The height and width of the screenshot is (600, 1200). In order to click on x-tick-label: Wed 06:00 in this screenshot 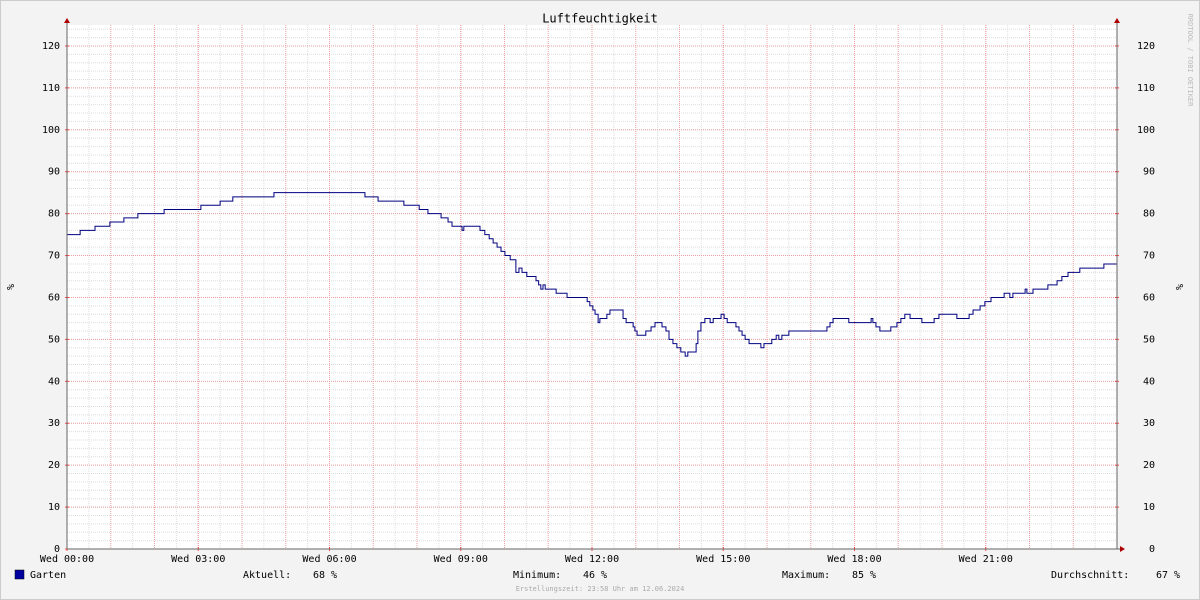, I will do `click(329, 559)`.